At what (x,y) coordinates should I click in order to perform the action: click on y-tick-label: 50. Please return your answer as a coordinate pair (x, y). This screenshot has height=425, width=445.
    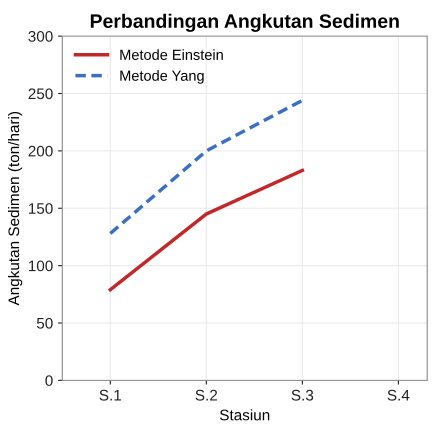
    Looking at the image, I should click on (44, 323).